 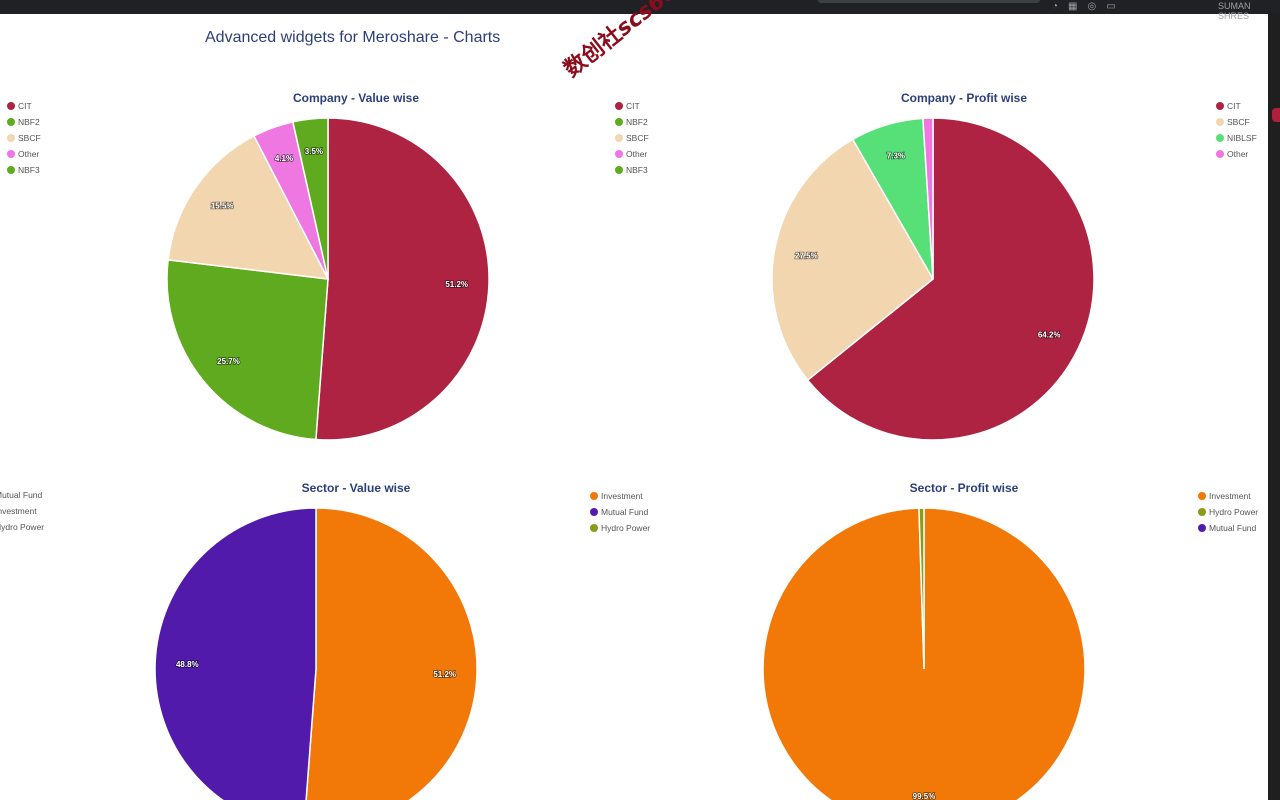 What do you see at coordinates (1092, 6) in the screenshot?
I see `translate-icon: ◎` at bounding box center [1092, 6].